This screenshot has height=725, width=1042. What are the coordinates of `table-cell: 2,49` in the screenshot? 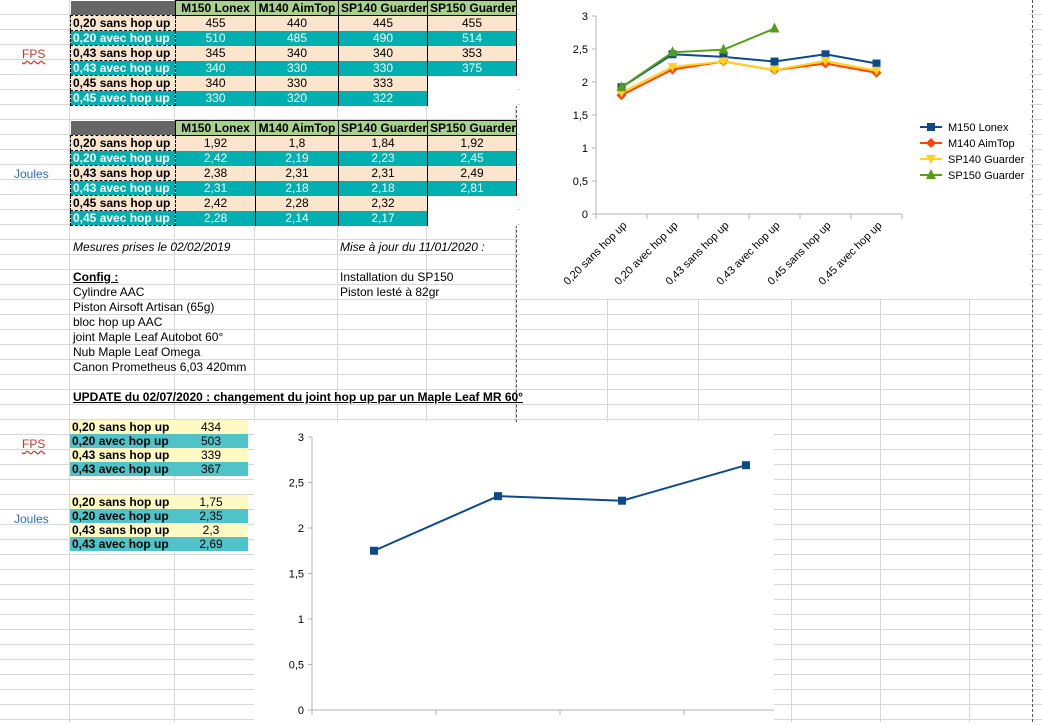 It's located at (472, 173).